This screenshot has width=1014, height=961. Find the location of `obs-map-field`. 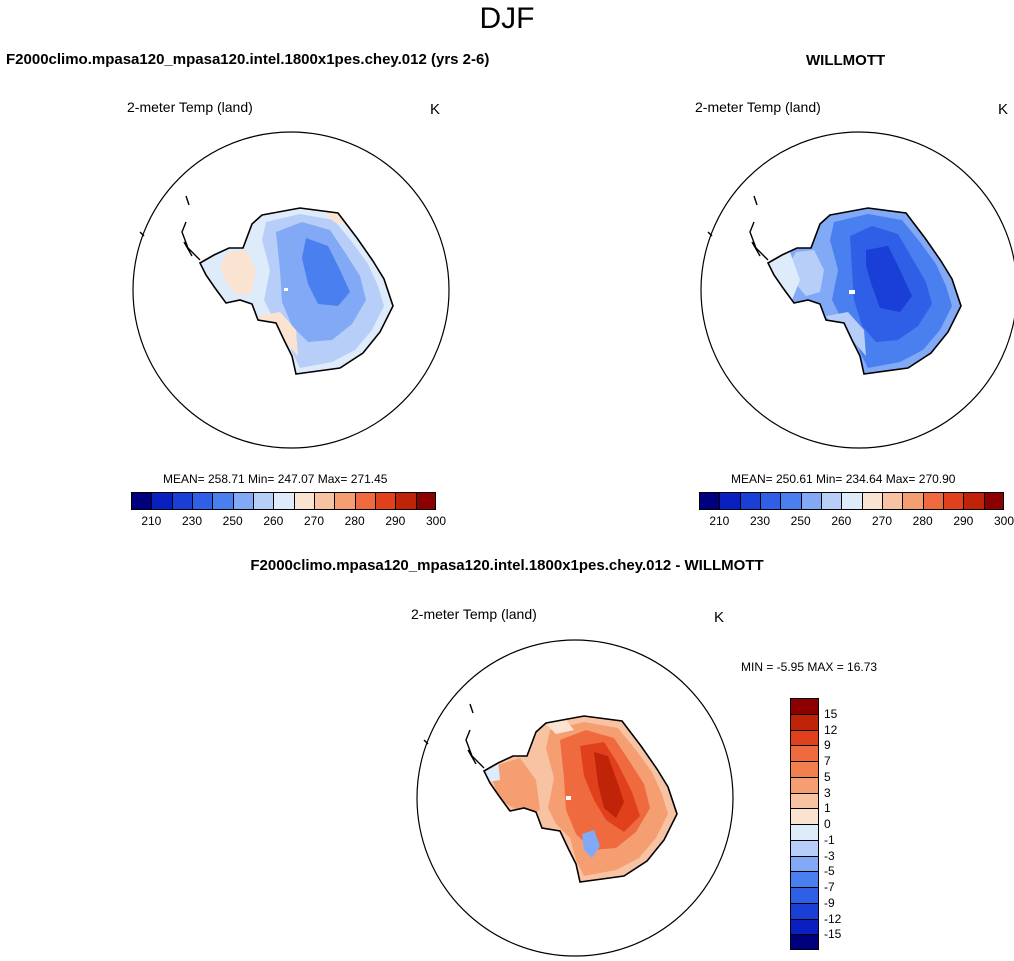

obs-map-field is located at coordinates (864, 291).